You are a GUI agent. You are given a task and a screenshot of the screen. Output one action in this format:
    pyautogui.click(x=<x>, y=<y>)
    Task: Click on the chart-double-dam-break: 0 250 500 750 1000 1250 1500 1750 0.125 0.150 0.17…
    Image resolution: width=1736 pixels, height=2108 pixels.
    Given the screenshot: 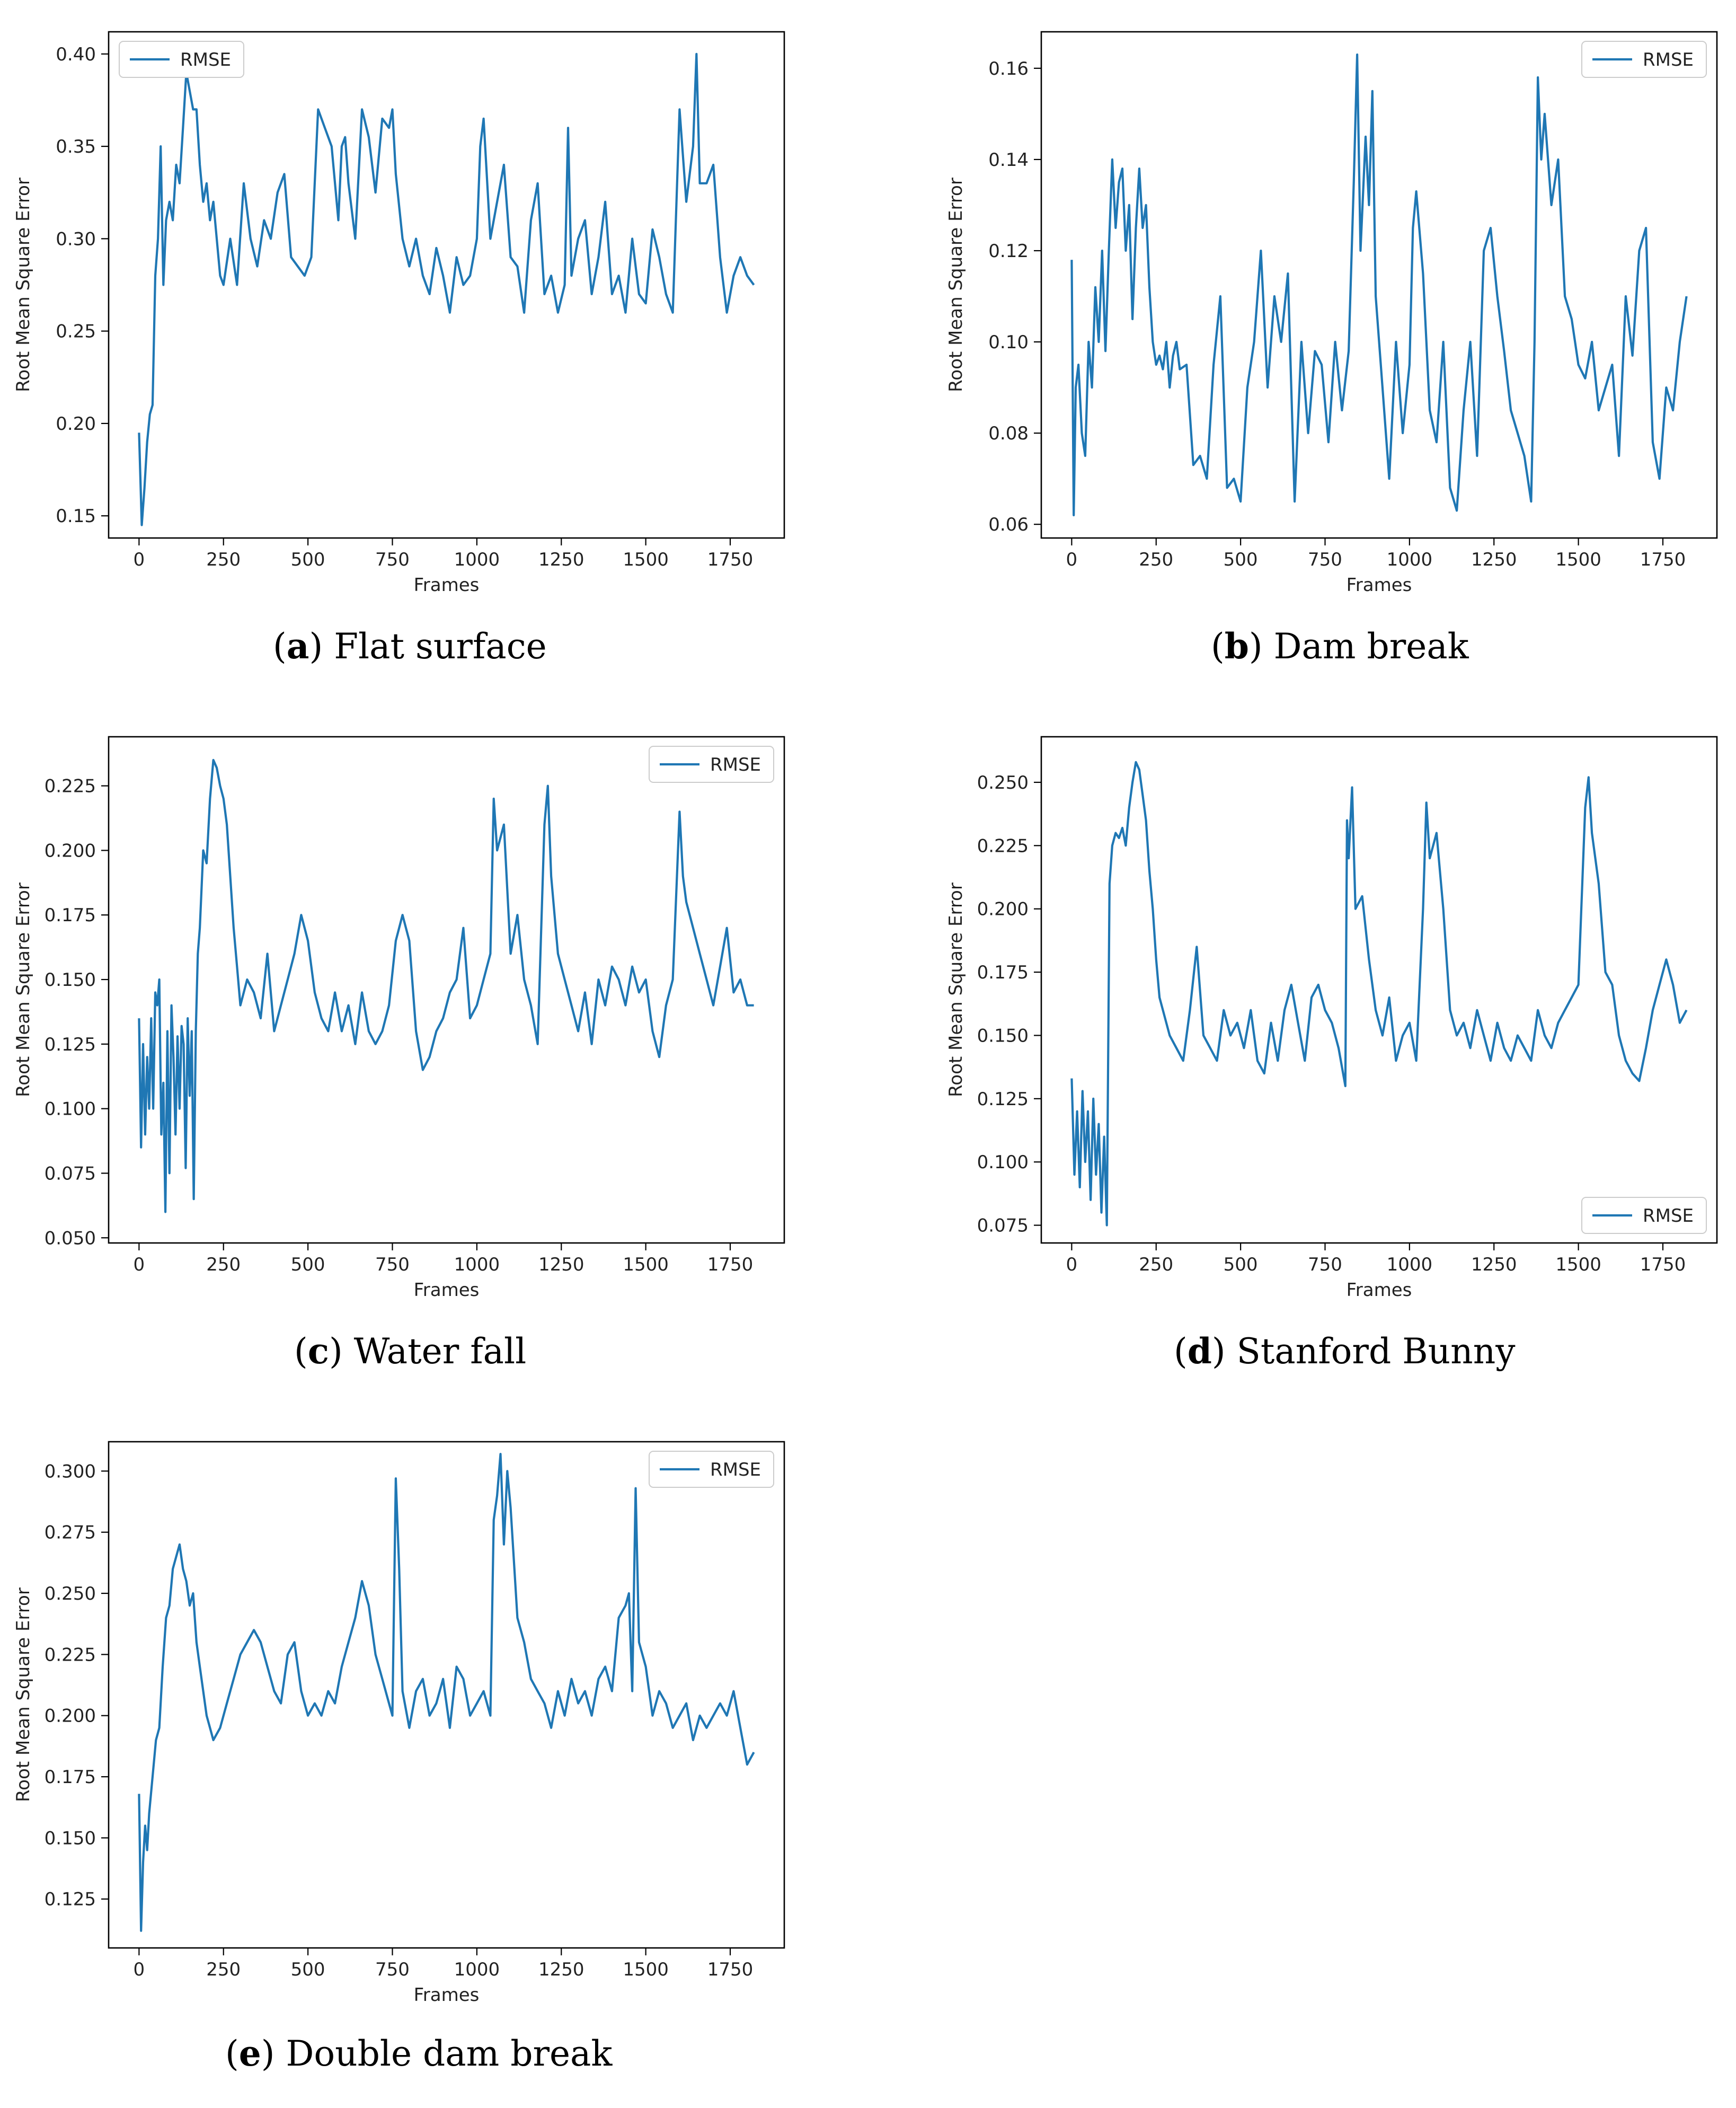 What is the action you would take?
    pyautogui.click(x=399, y=1724)
    